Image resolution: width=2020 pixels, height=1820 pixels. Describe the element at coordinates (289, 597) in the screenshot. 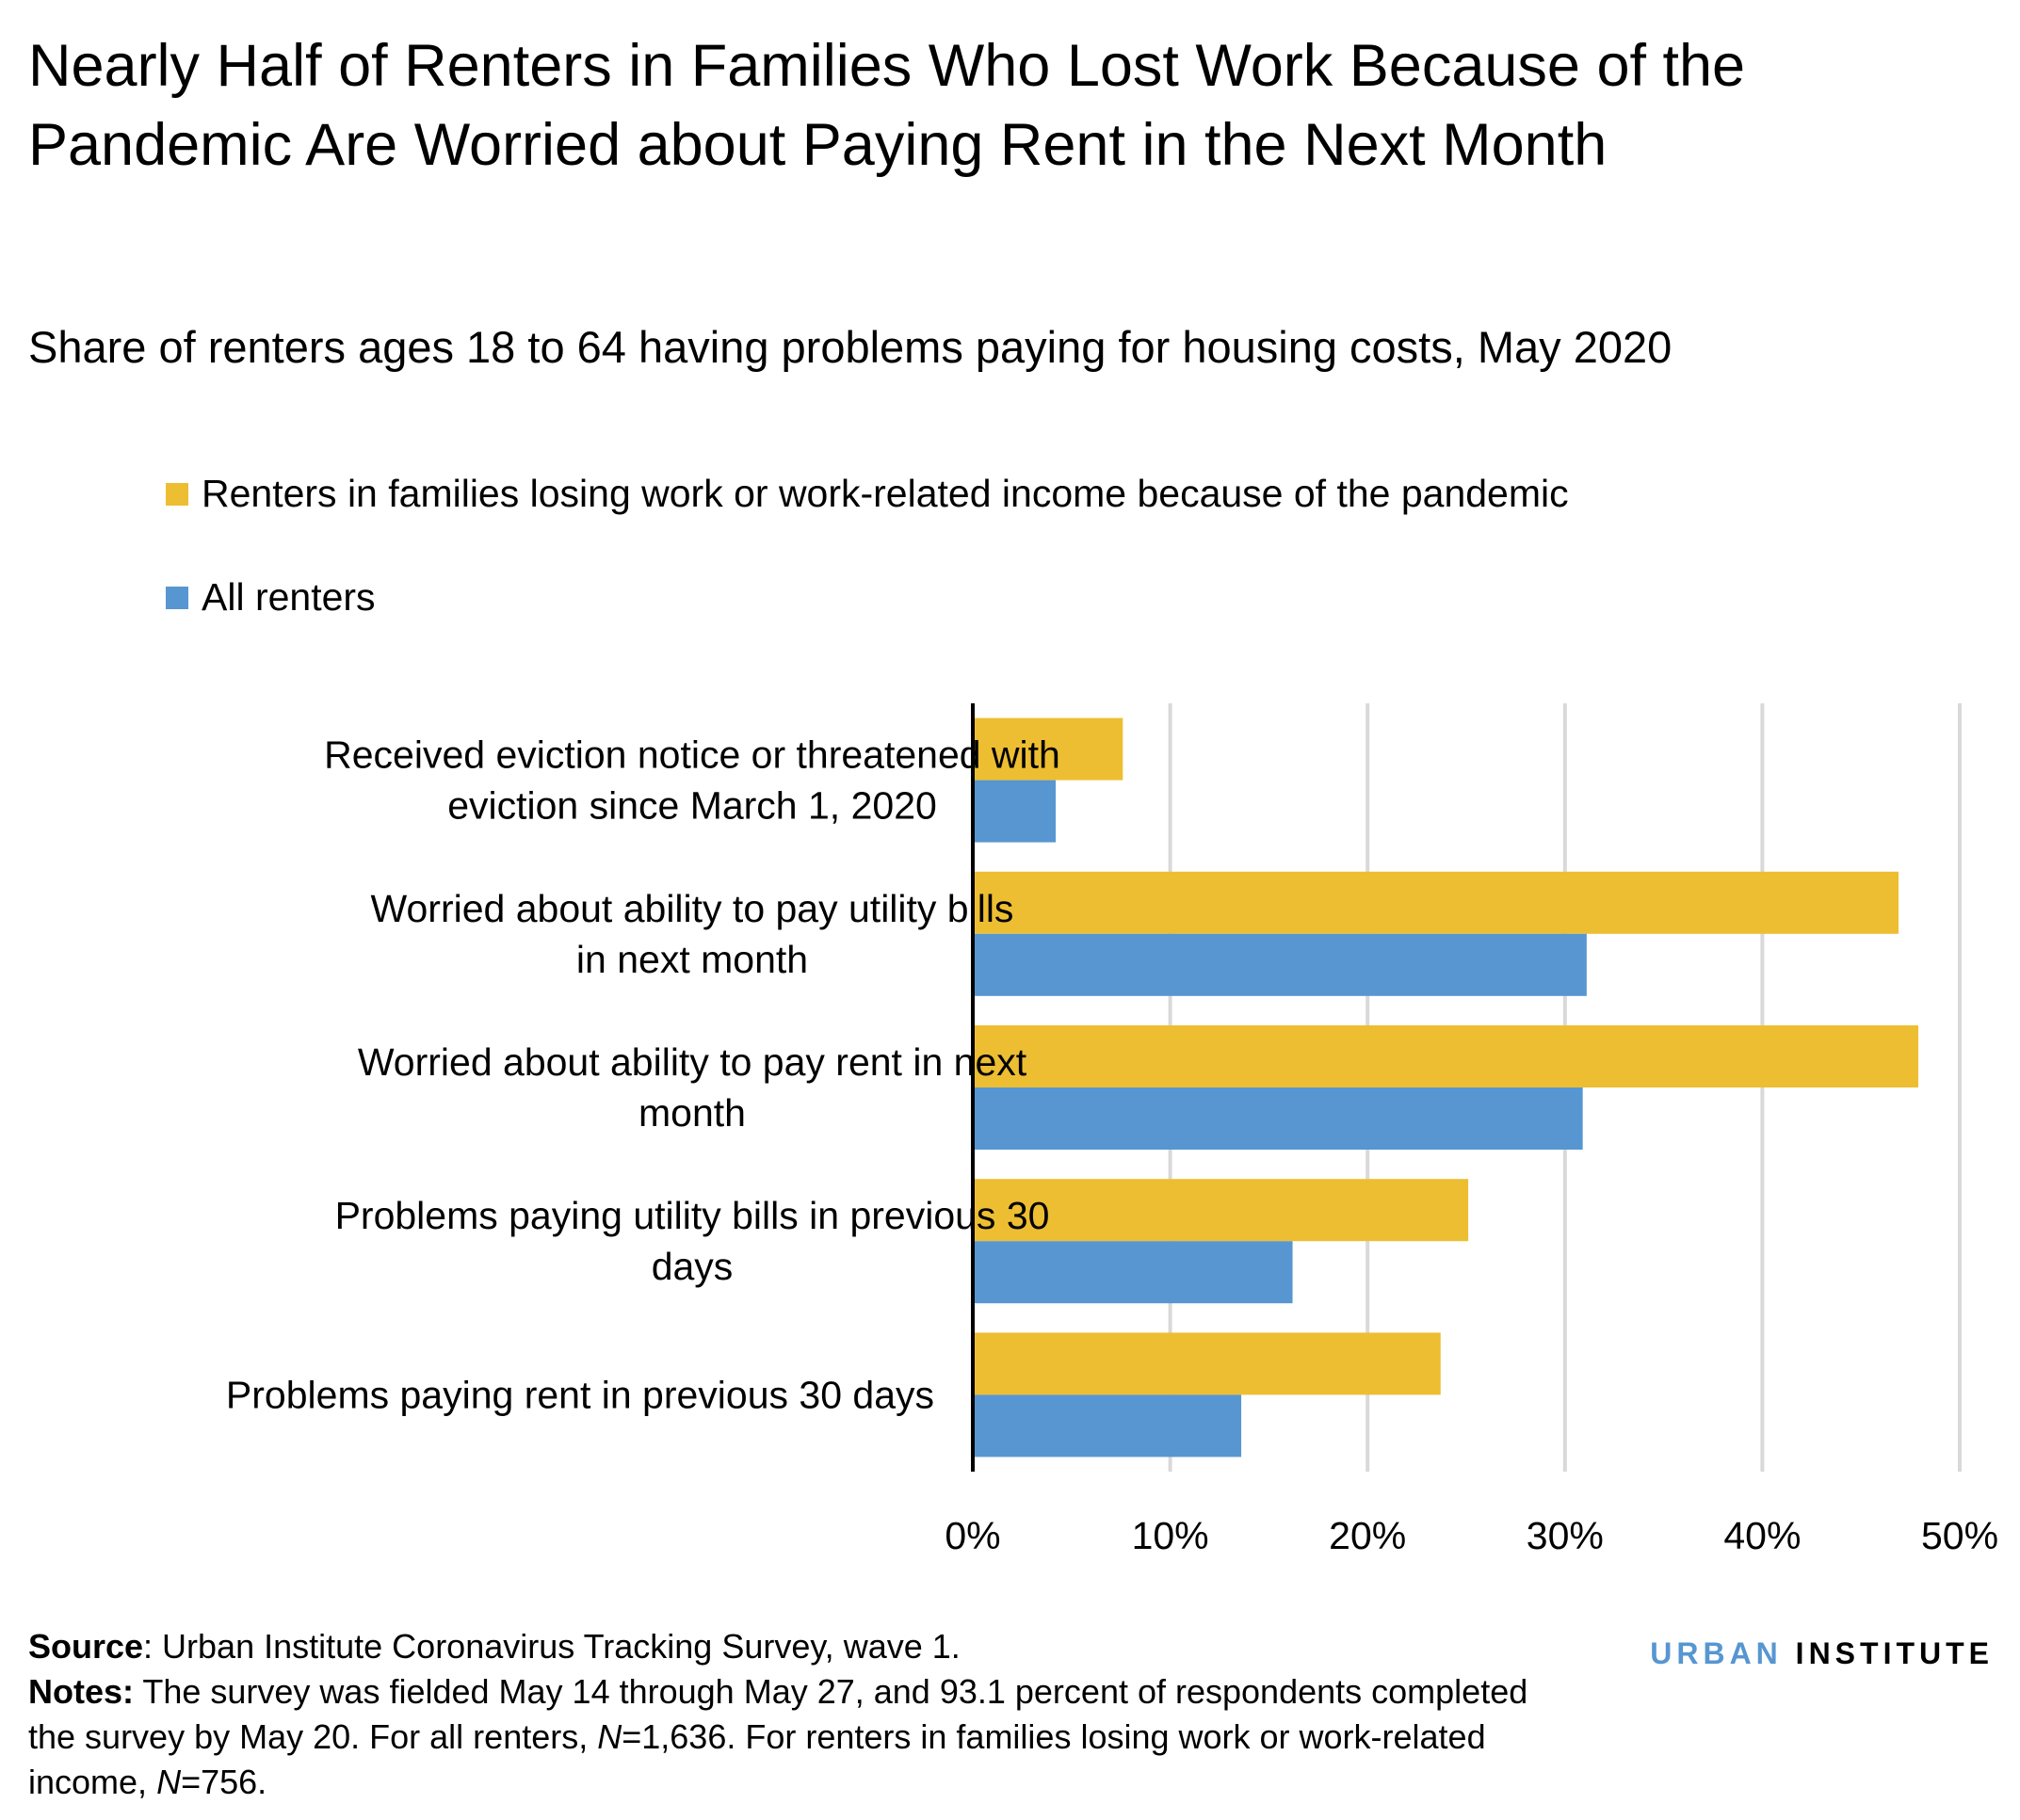

I see `legend-label-all-renters: All renters` at that location.